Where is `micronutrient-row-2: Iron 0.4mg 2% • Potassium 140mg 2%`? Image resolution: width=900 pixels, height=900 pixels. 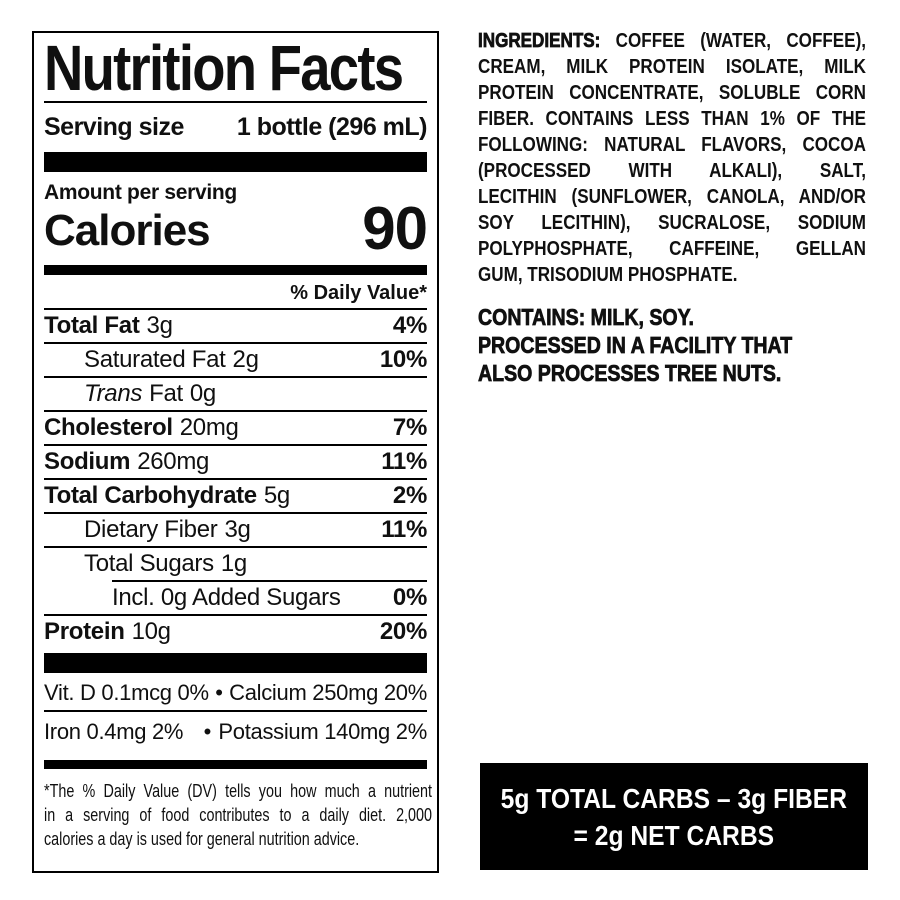
micronutrient-row-2: Iron 0.4mg 2% • Potassium 140mg 2% is located at coordinates (235, 731).